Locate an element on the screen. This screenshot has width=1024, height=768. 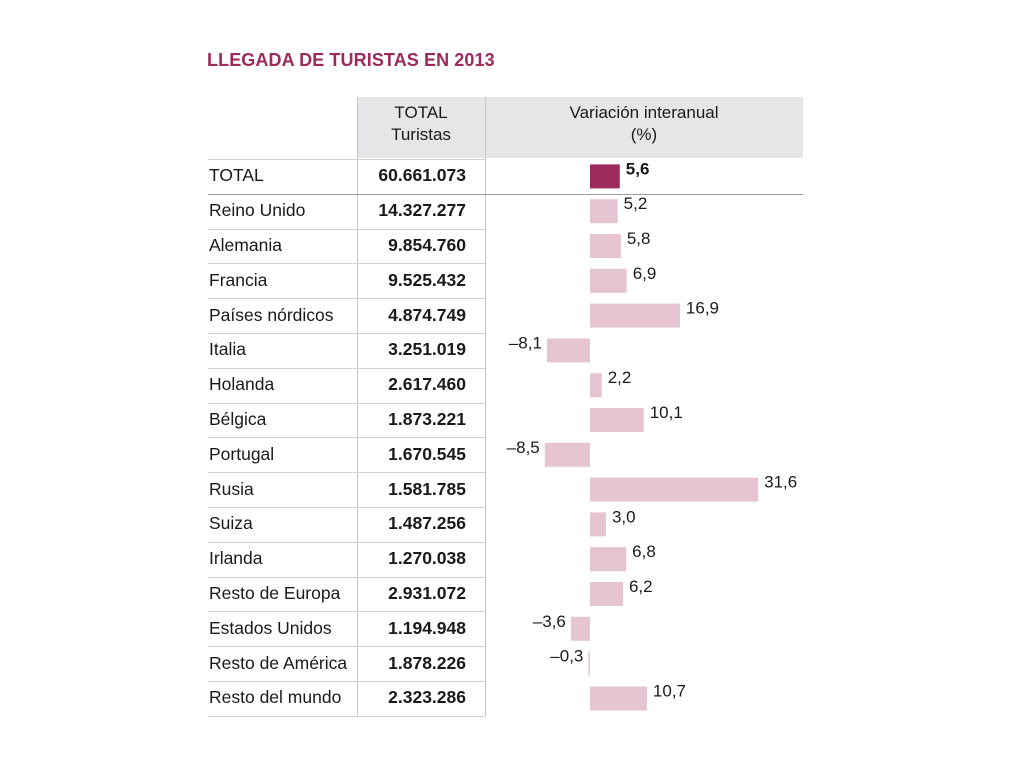
total-tourists-value: 2.617.460 is located at coordinates (427, 384).